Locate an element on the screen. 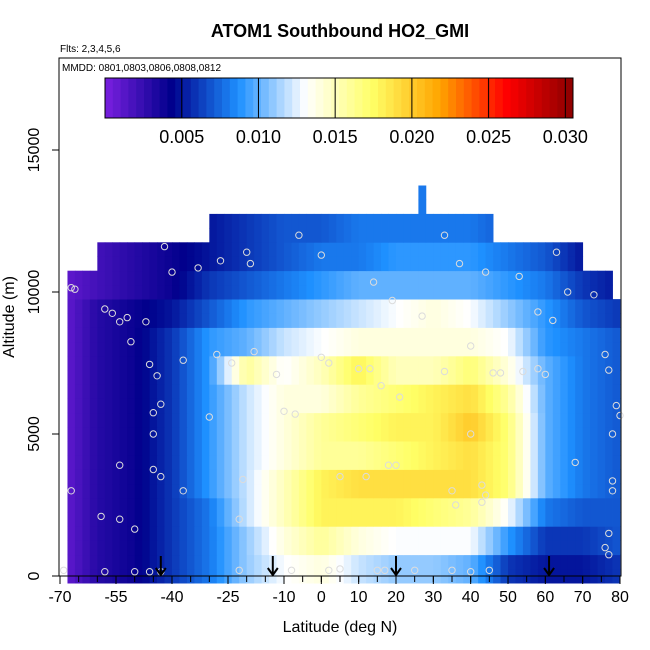 The width and height of the screenshot is (650, 650). colorbar-tick-label: 0.010 is located at coordinates (258, 137).